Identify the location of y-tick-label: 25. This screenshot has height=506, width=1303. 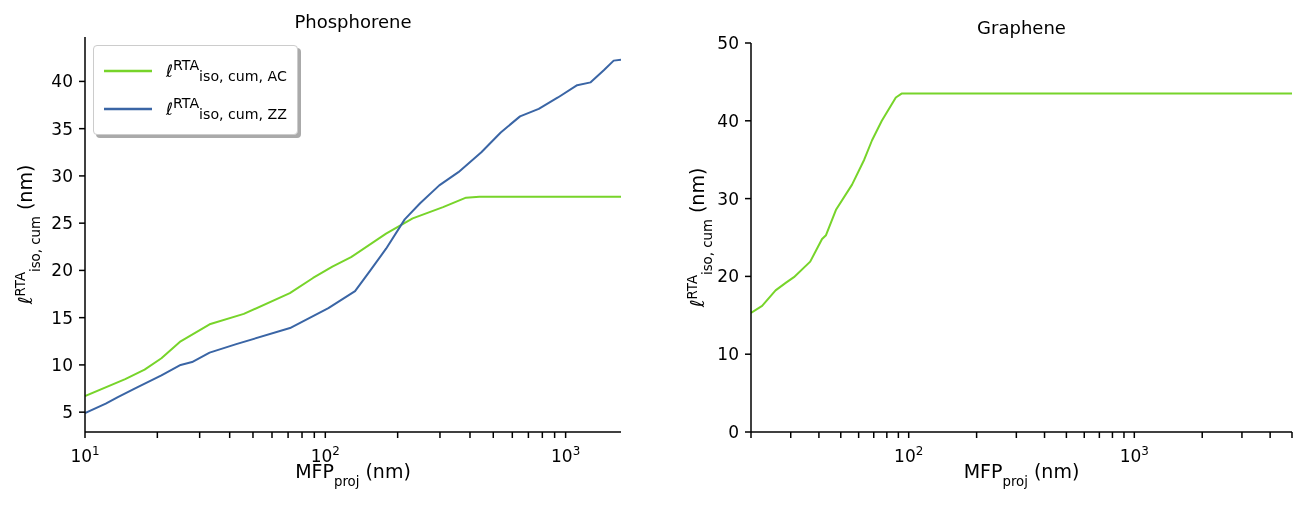
(62, 223).